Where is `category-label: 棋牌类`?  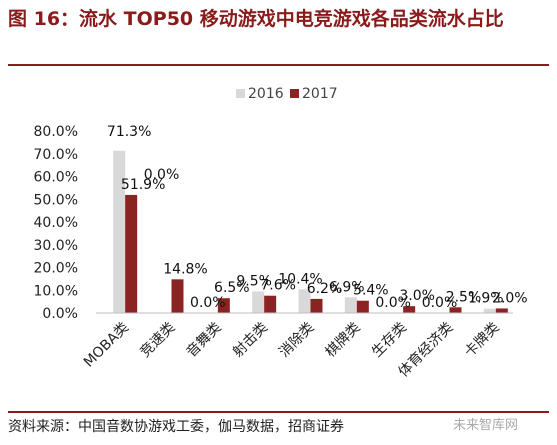 category-label: 棋牌类 is located at coordinates (343, 340).